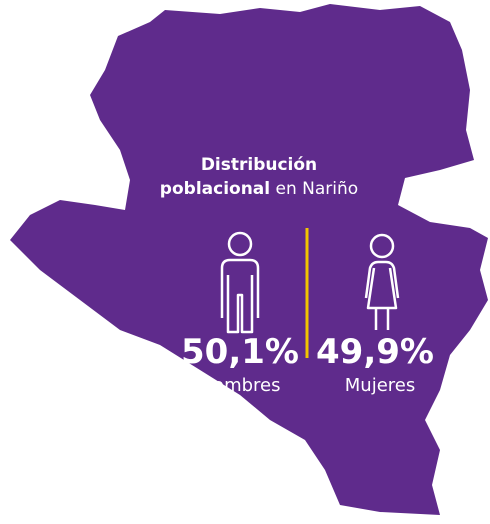 The width and height of the screenshot is (490, 524). What do you see at coordinates (240, 352) in the screenshot?
I see `stat-value: 50,1%` at bounding box center [240, 352].